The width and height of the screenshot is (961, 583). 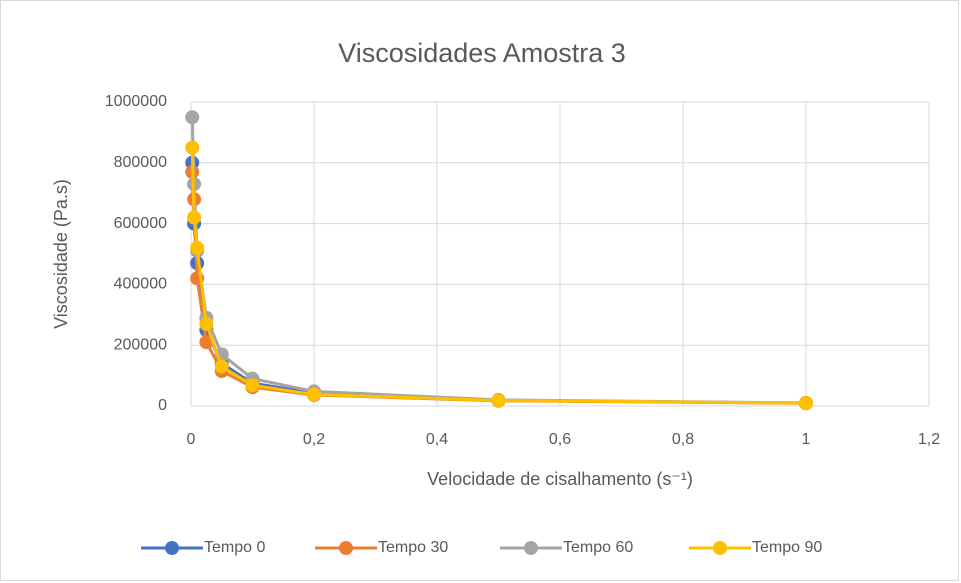 What do you see at coordinates (413, 547) in the screenshot?
I see `legend-label: Tempo 30` at bounding box center [413, 547].